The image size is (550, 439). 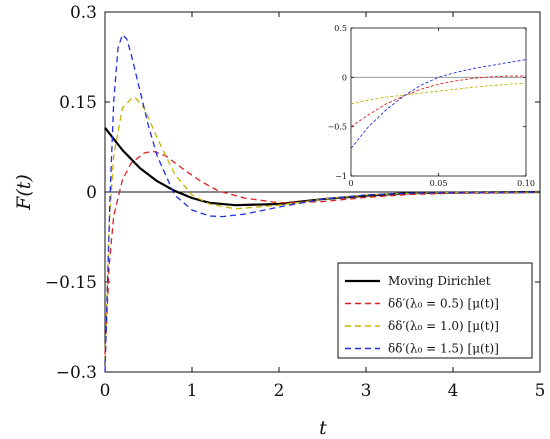 What do you see at coordinates (341, 176) in the screenshot?
I see `inset-y-tick-label: −1` at bounding box center [341, 176].